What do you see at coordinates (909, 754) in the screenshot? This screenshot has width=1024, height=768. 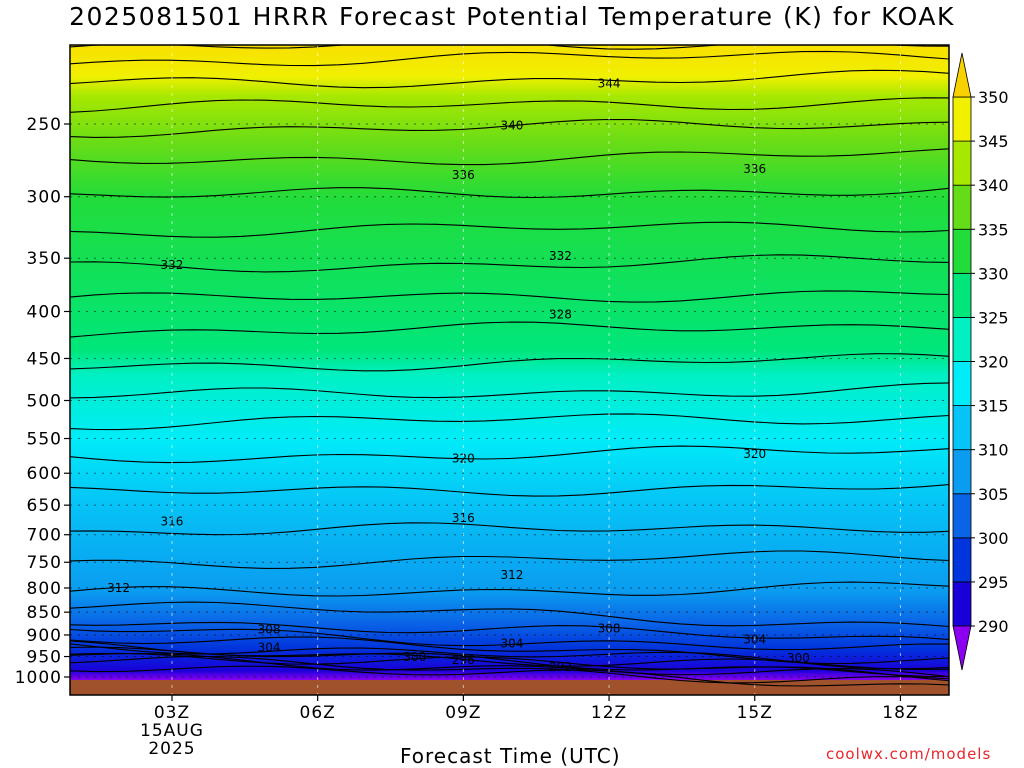 I see `credit-link: coolwx.com/models` at bounding box center [909, 754].